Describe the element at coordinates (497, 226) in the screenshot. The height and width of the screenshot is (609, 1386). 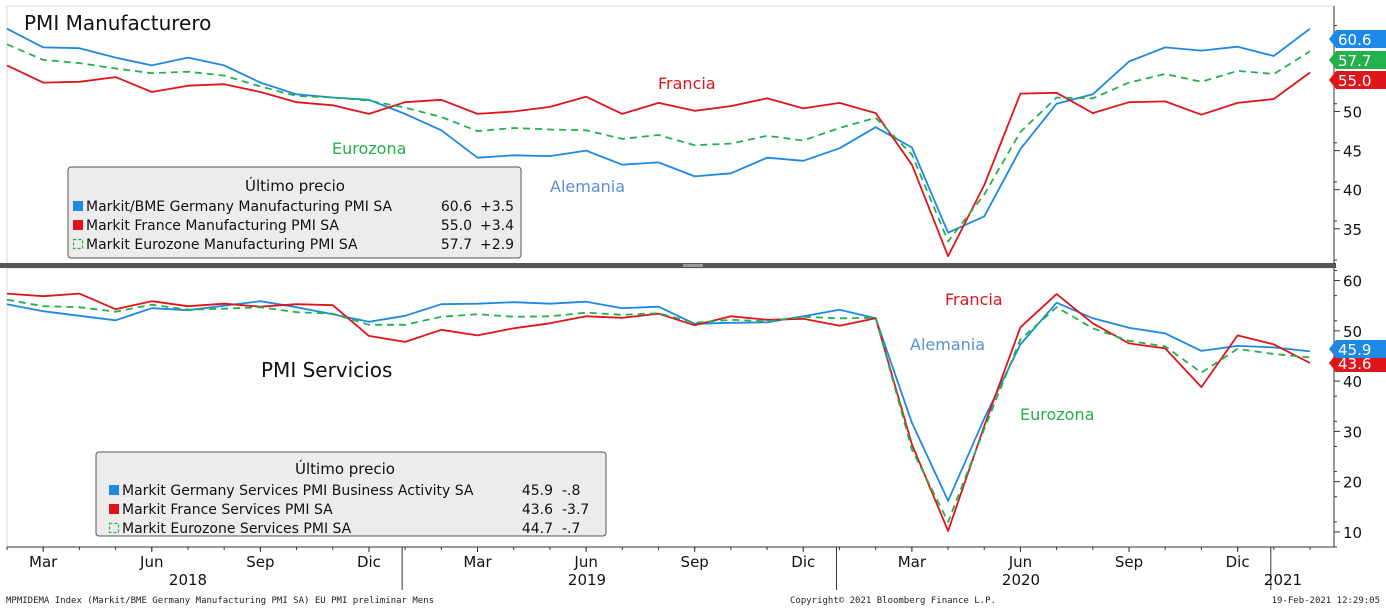
I see `legend-change: +3.4` at that location.